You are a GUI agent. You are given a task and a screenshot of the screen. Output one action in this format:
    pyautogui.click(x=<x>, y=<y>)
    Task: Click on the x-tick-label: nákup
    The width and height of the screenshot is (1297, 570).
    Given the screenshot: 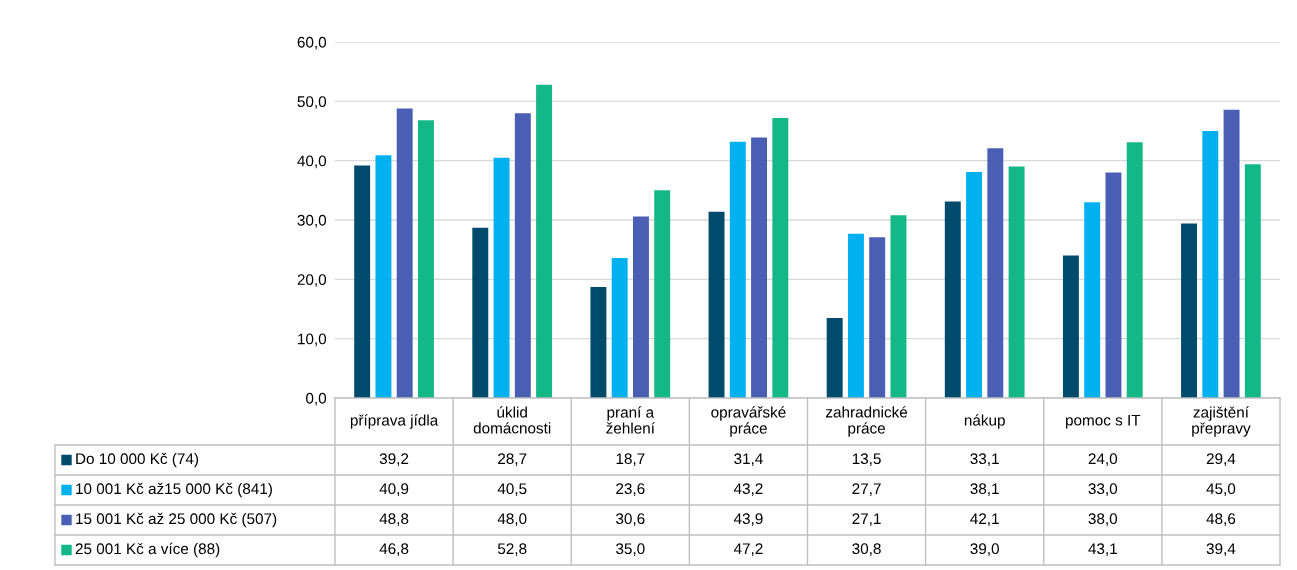 What is the action you would take?
    pyautogui.click(x=984, y=421)
    